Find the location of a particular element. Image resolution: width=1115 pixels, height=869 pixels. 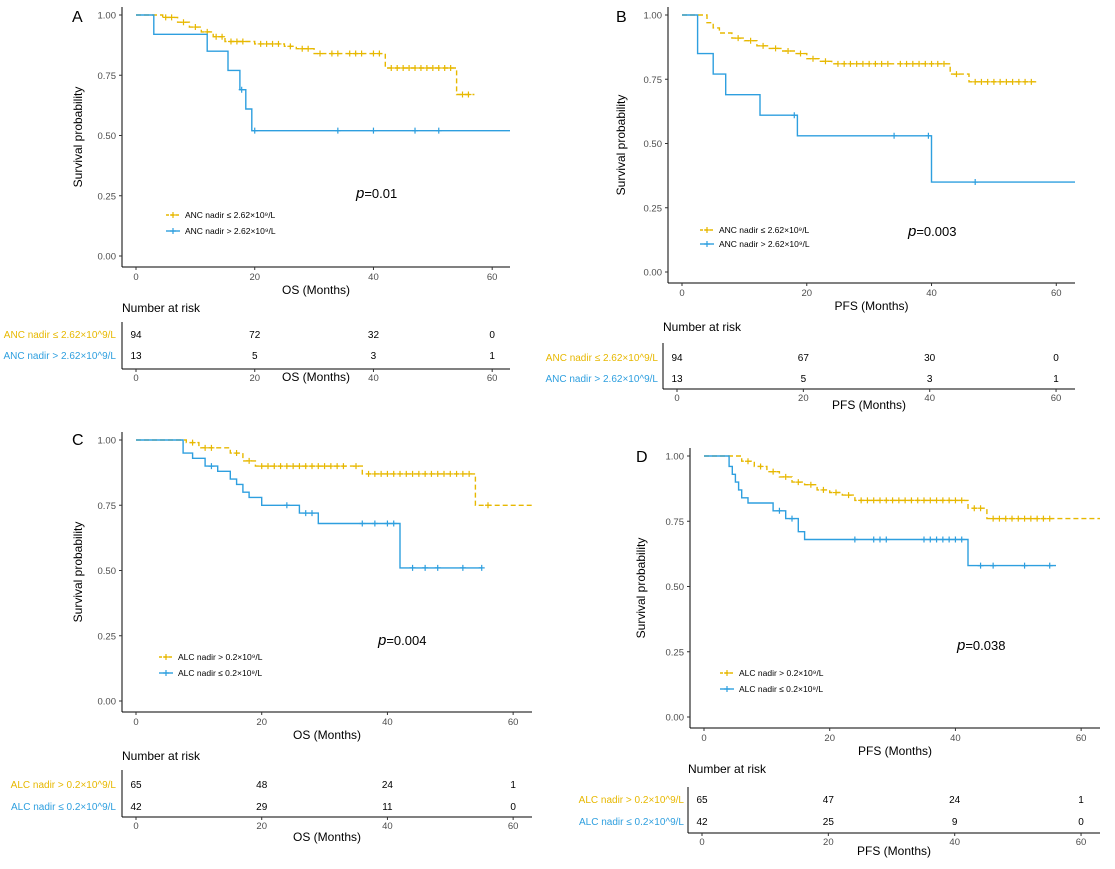

risk-count: 24 is located at coordinates (388, 785).